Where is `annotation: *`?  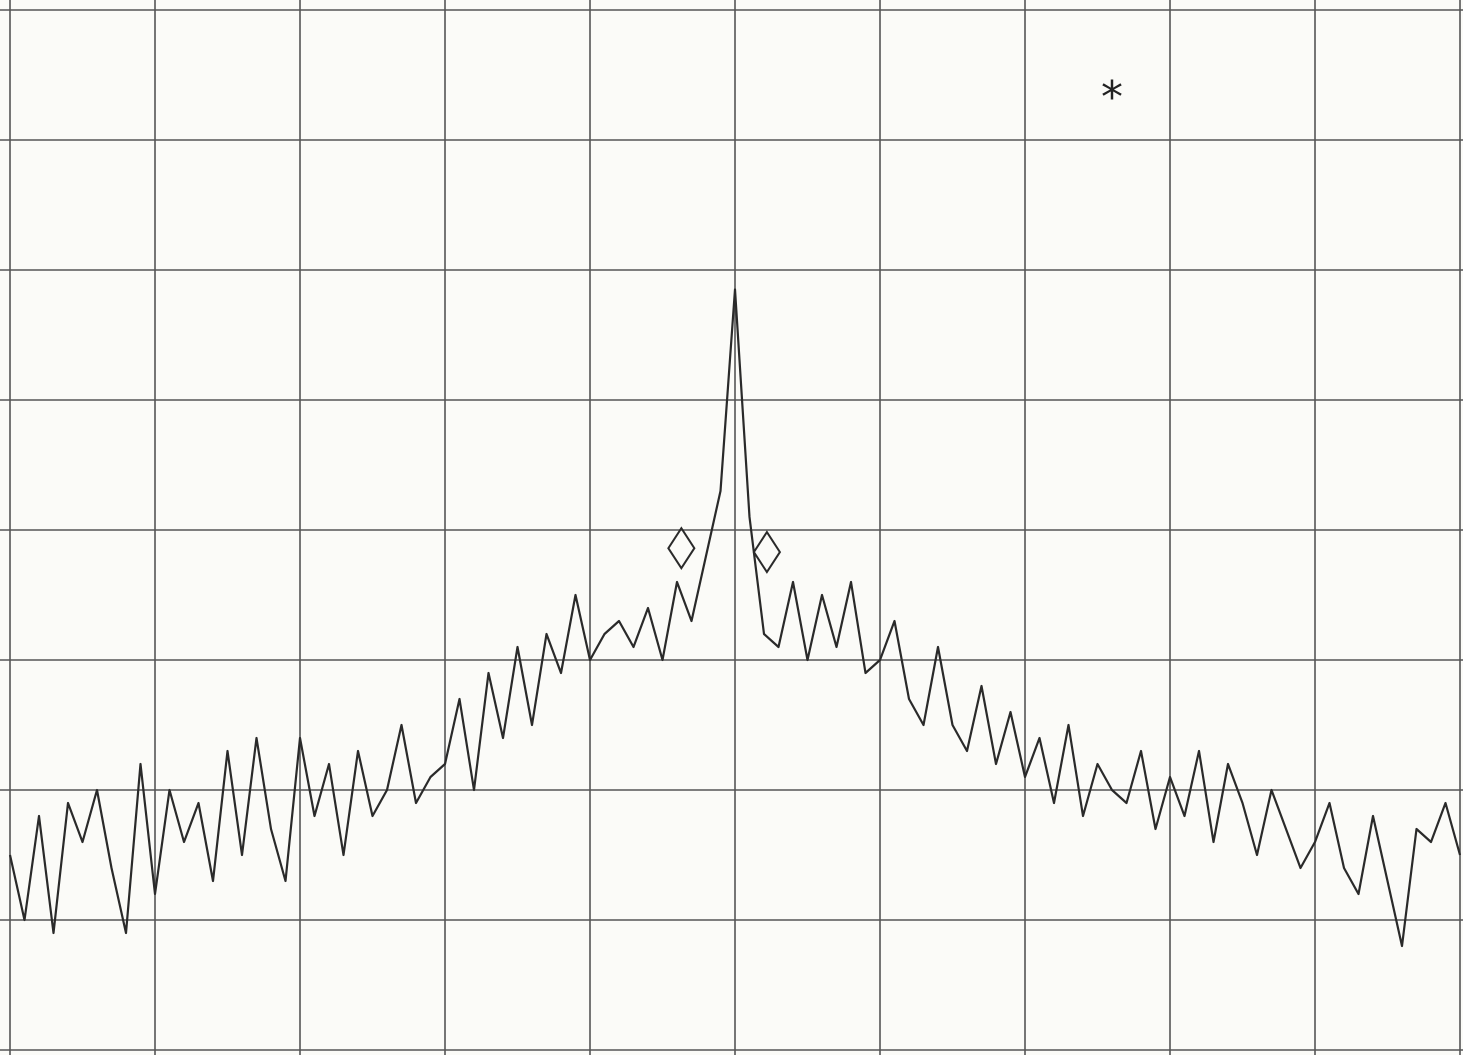
annotation: * is located at coordinates (1112, 97).